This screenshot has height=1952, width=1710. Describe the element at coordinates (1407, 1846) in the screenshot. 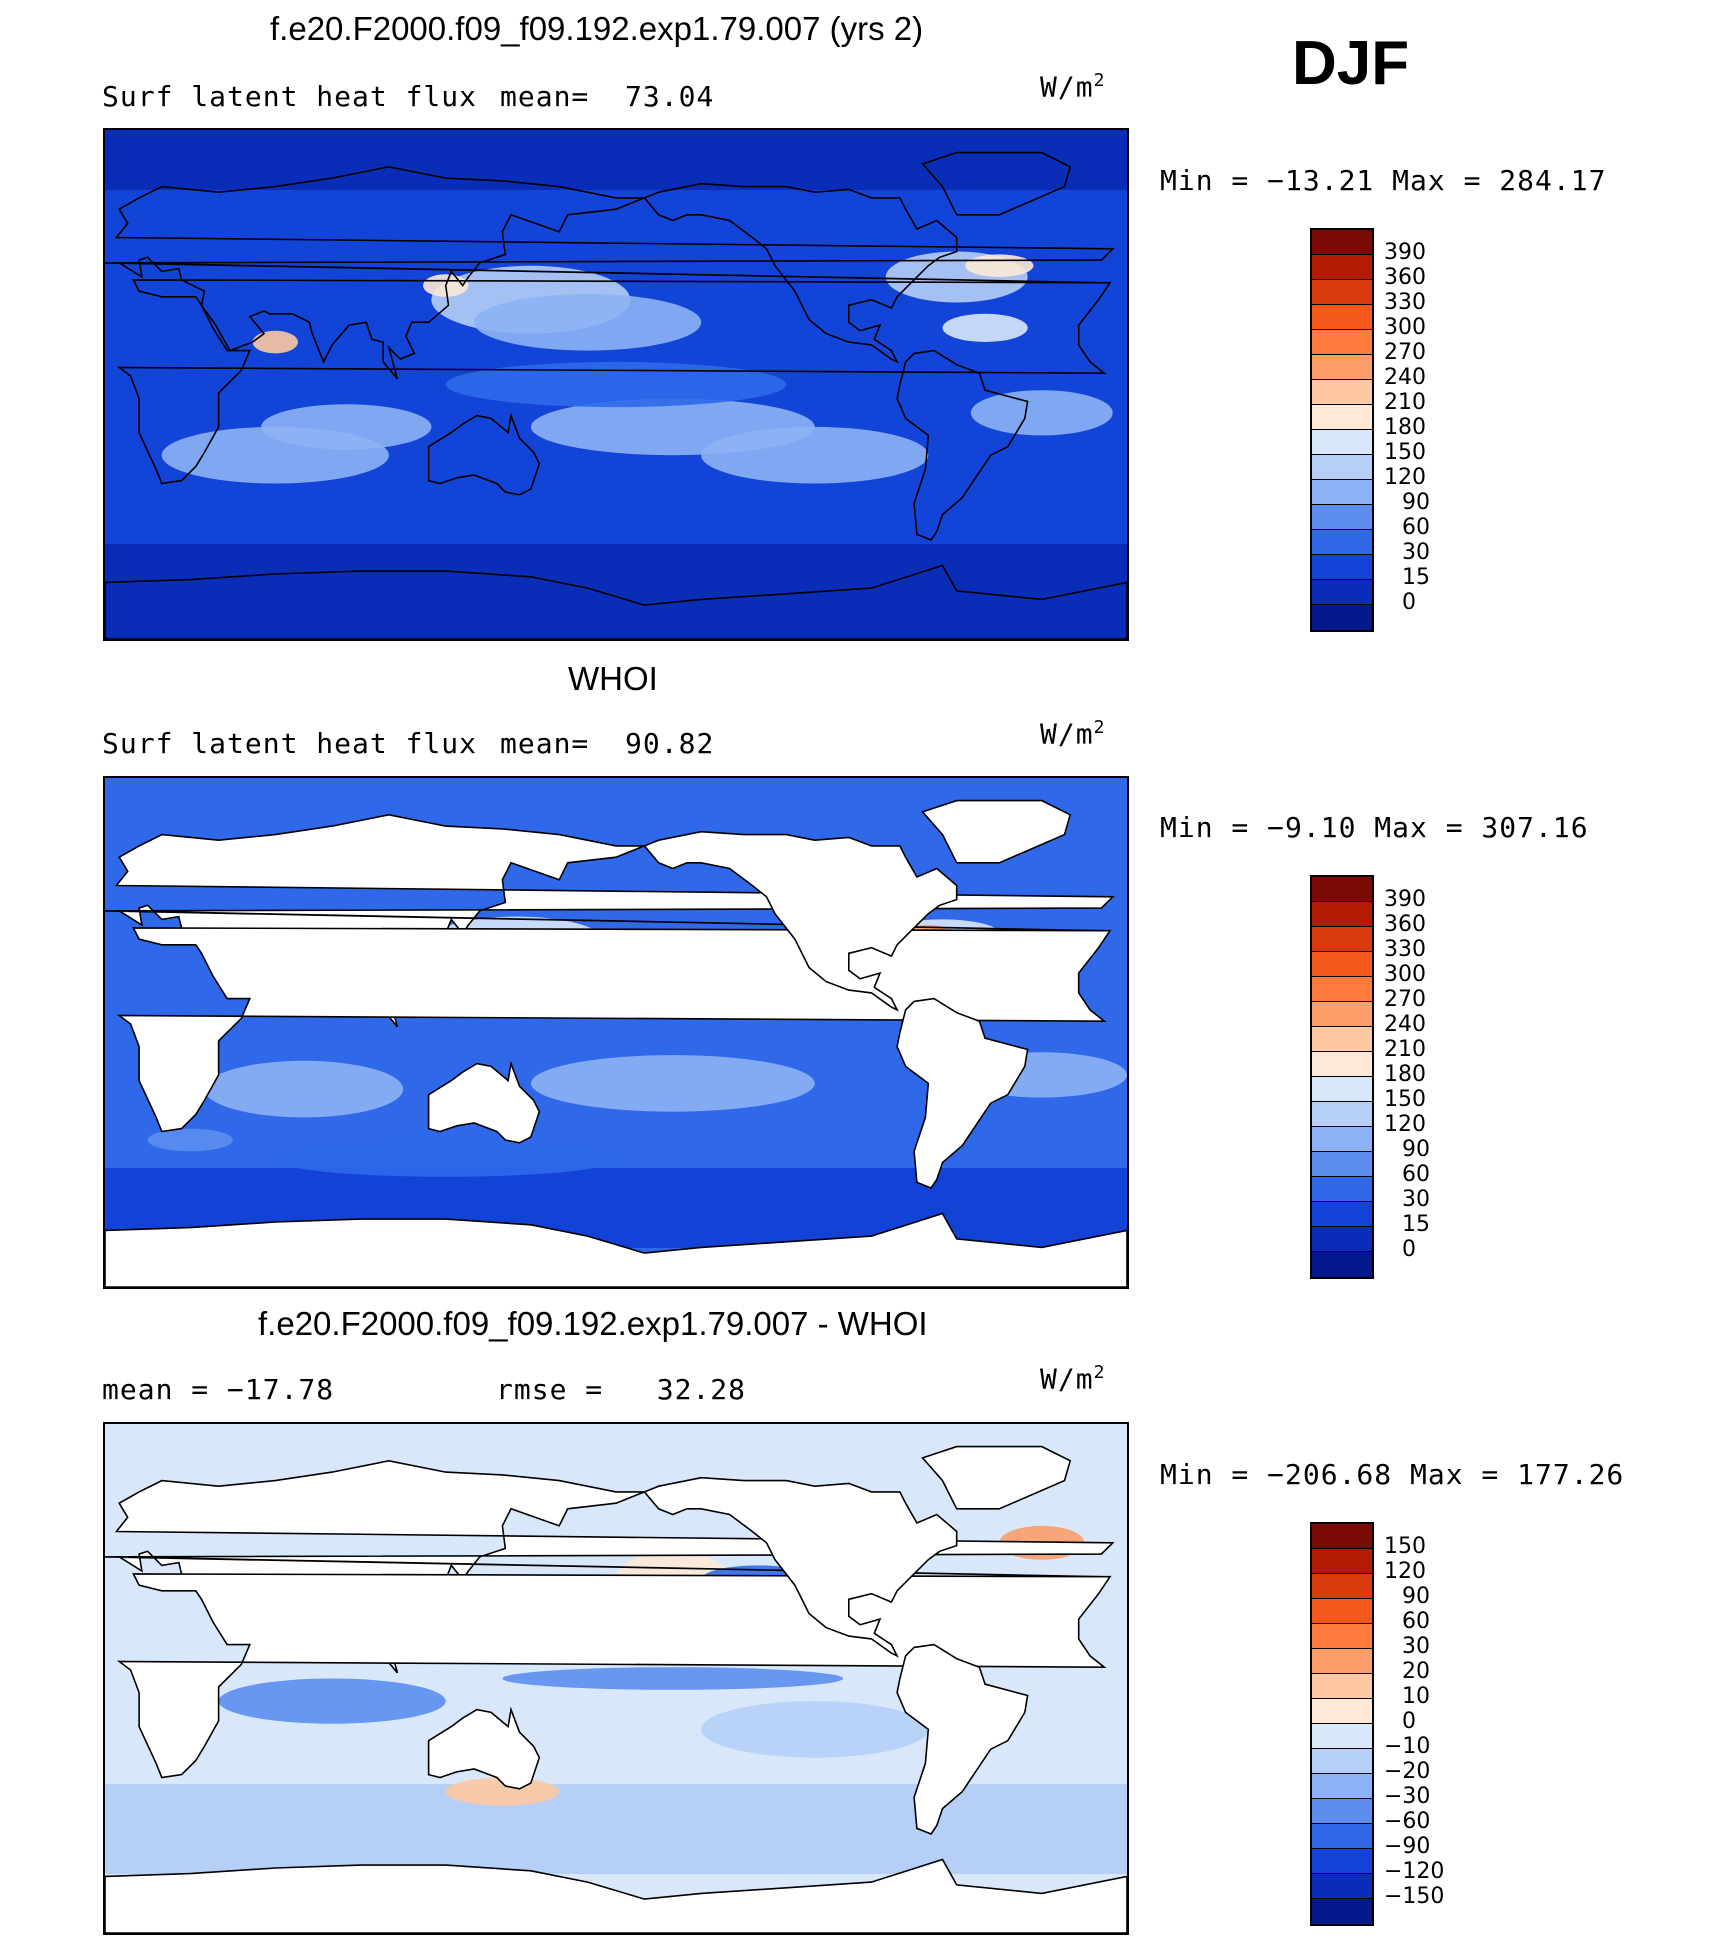

I see `colorbar-tick-label: −90` at that location.